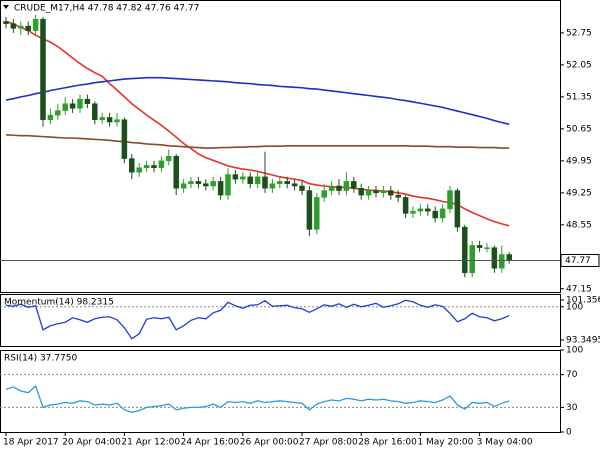 This screenshot has height=450, width=600. Describe the element at coordinates (578, 261) in the screenshot. I see `price-label: 47.77` at that location.